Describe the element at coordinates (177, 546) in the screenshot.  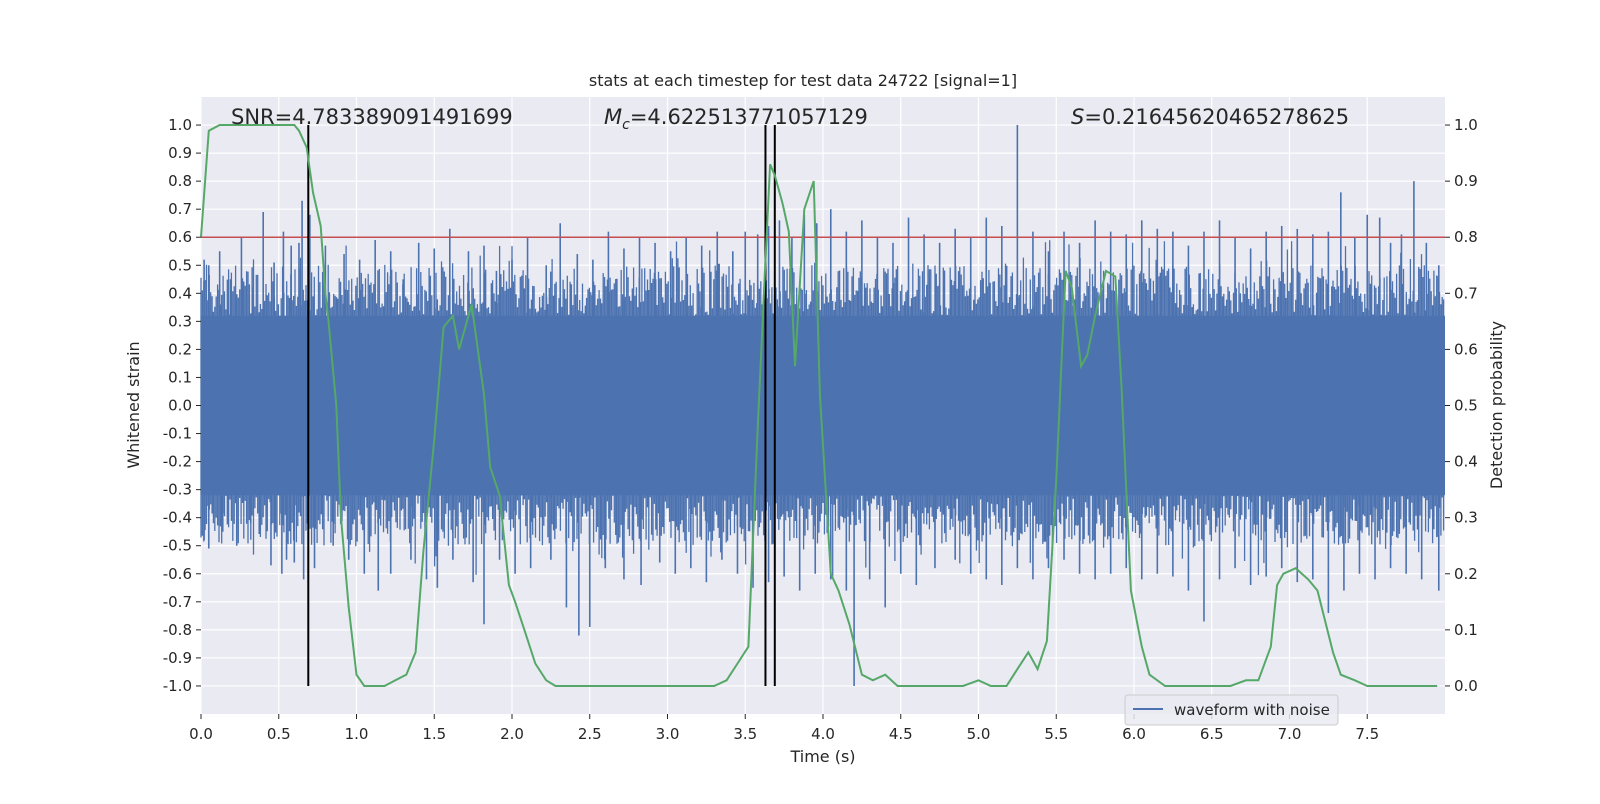
I see `y-tick-label-15: -0.5` at that location.